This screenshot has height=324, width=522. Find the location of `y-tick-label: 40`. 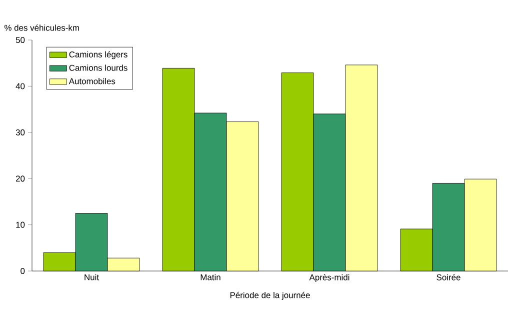

y-tick-label: 40 is located at coordinates (20, 86).